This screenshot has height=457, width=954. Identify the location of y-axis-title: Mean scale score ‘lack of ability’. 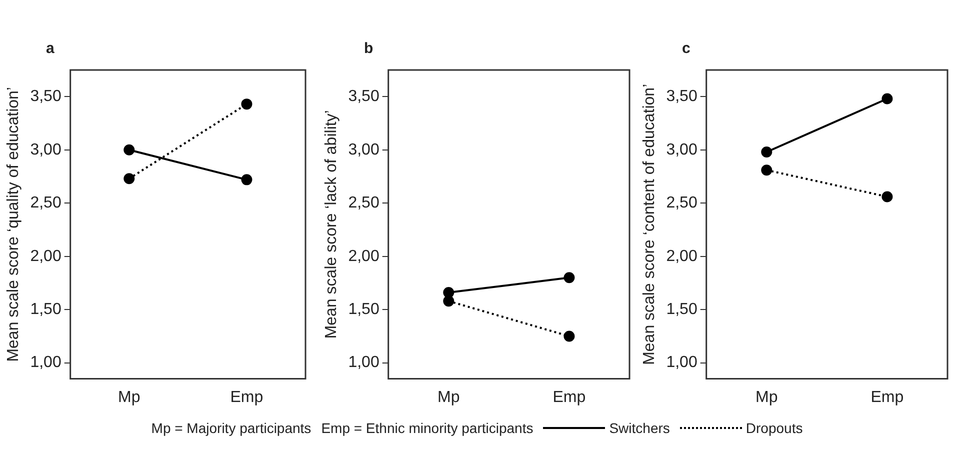
(331, 224).